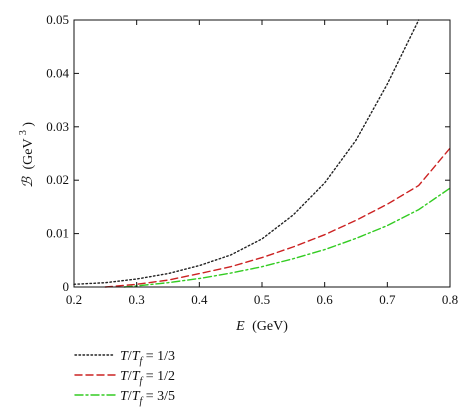  I want to click on y-tick-label: 0, so click(66, 286).